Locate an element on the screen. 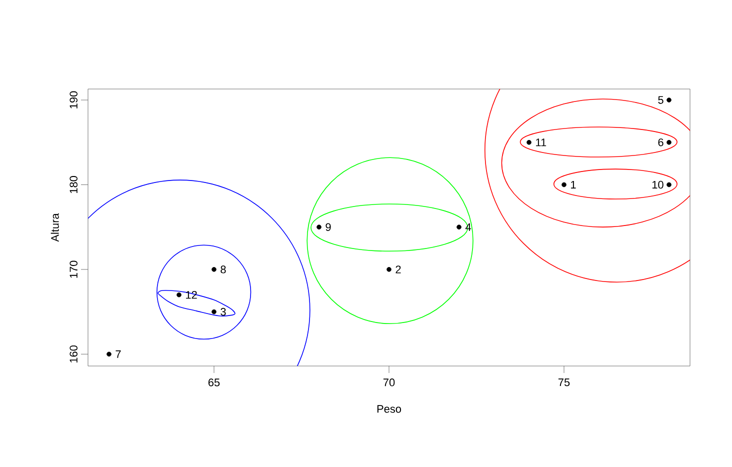 The width and height of the screenshot is (732, 467). annotation: 8 is located at coordinates (223, 270).